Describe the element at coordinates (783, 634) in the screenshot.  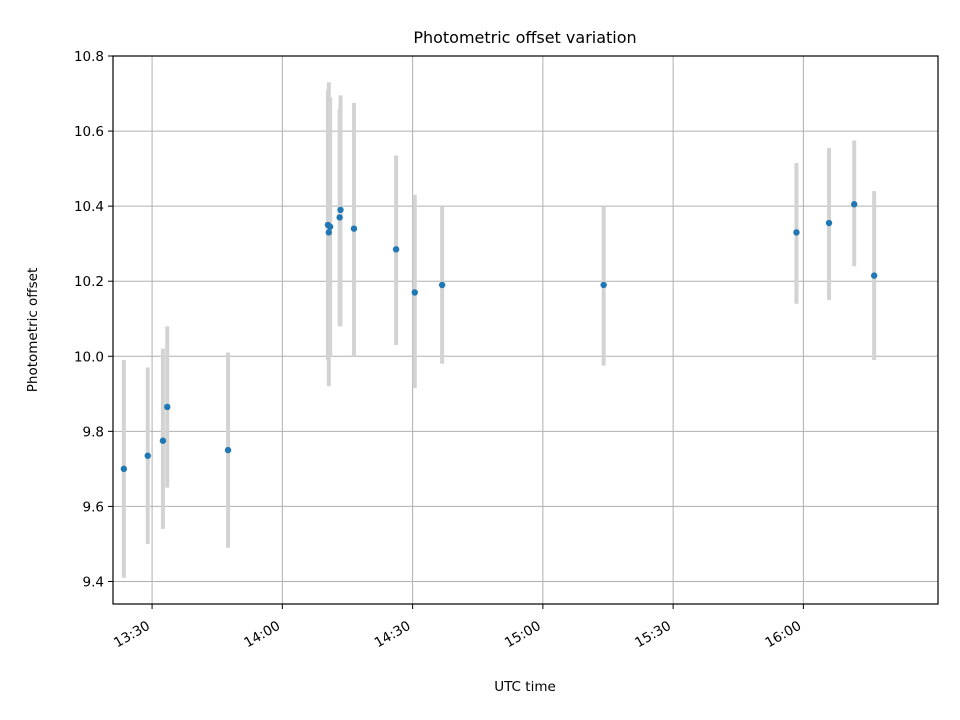
I see `x-tick-label: 16:00` at that location.